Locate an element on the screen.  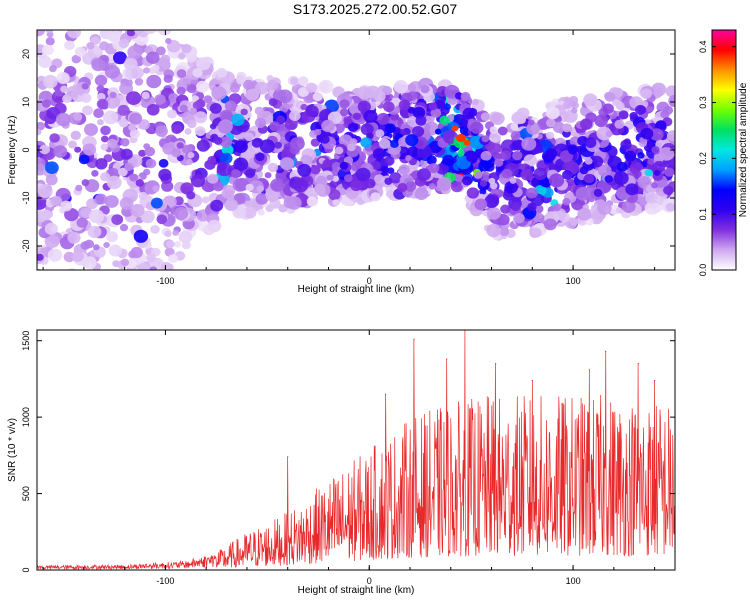
heatmap-y-axis-label: Frequency (Hz) is located at coordinates (12, 150).